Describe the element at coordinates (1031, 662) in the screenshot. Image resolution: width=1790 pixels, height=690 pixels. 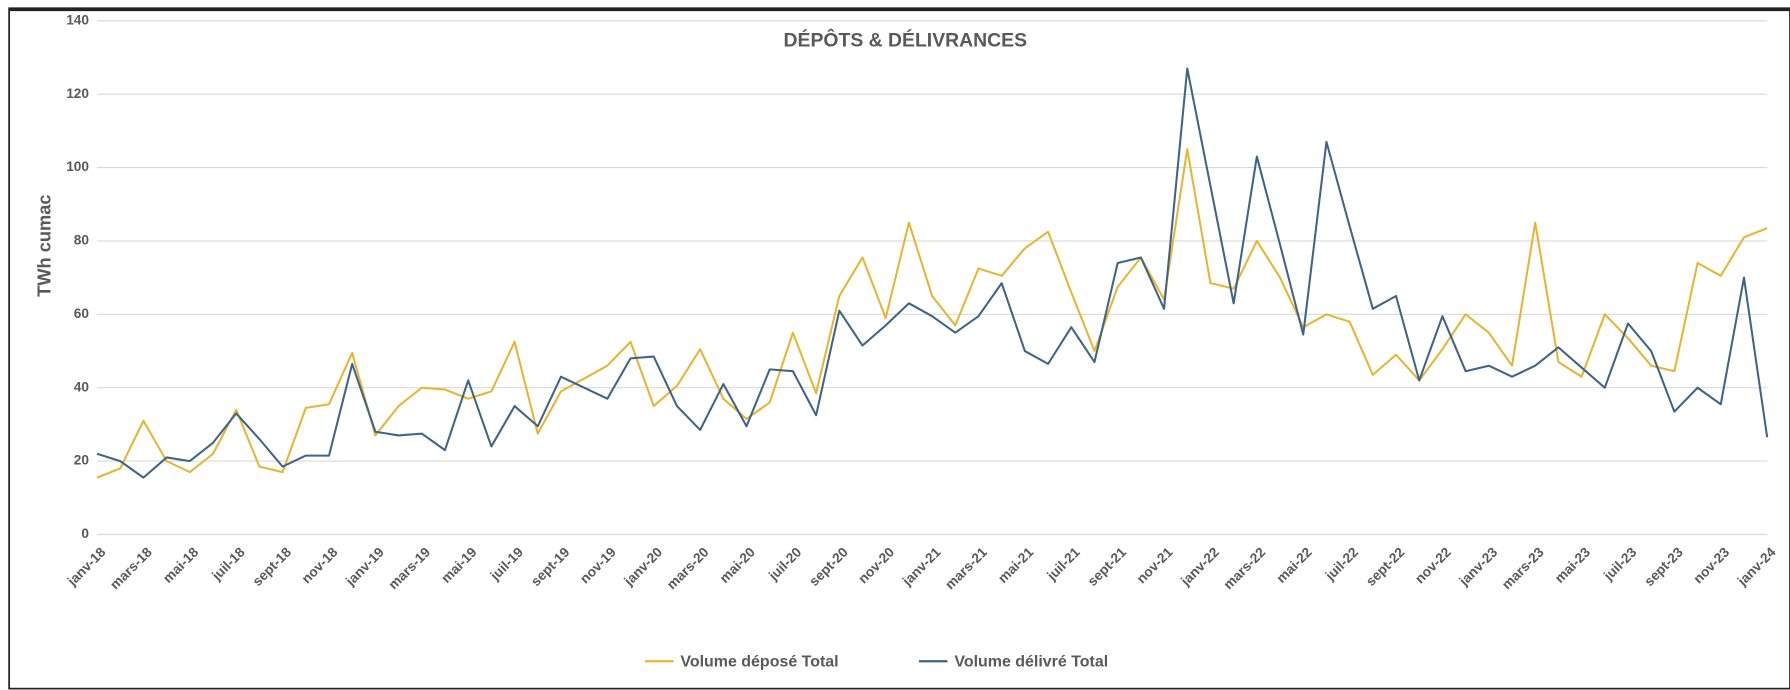
I see `legend-label: Volume délivré Total` at that location.